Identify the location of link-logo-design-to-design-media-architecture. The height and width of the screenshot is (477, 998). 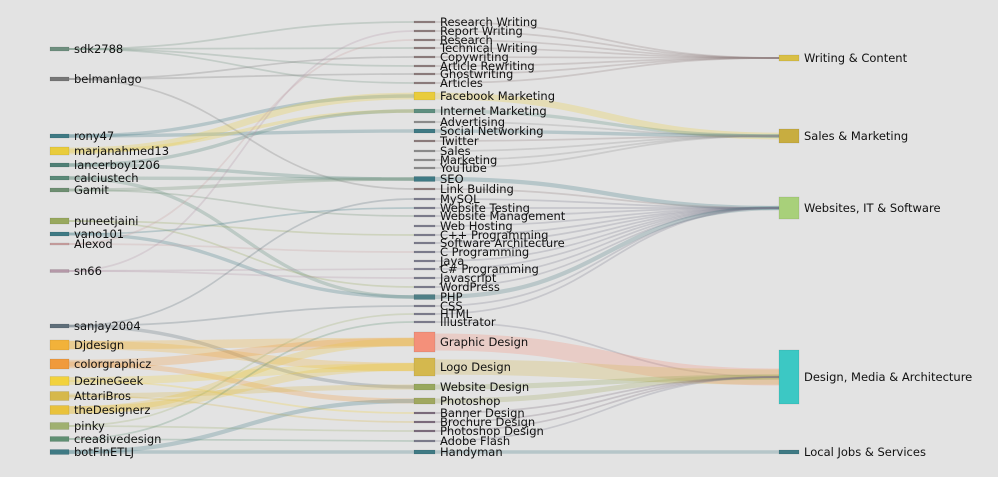
(607, 372).